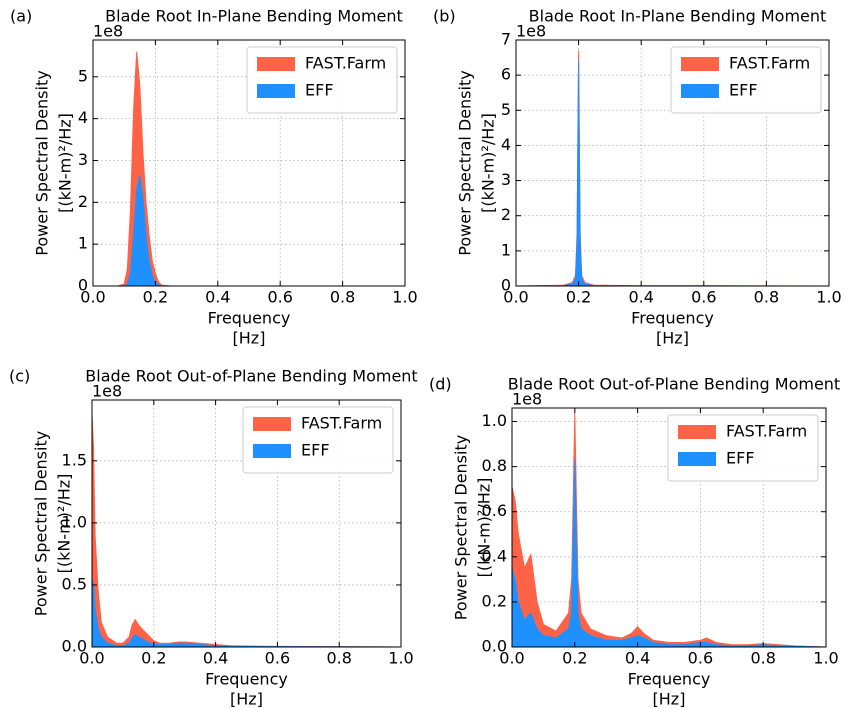 The height and width of the screenshot is (709, 845). What do you see at coordinates (19, 376) in the screenshot?
I see `panel-label: (c)` at bounding box center [19, 376].